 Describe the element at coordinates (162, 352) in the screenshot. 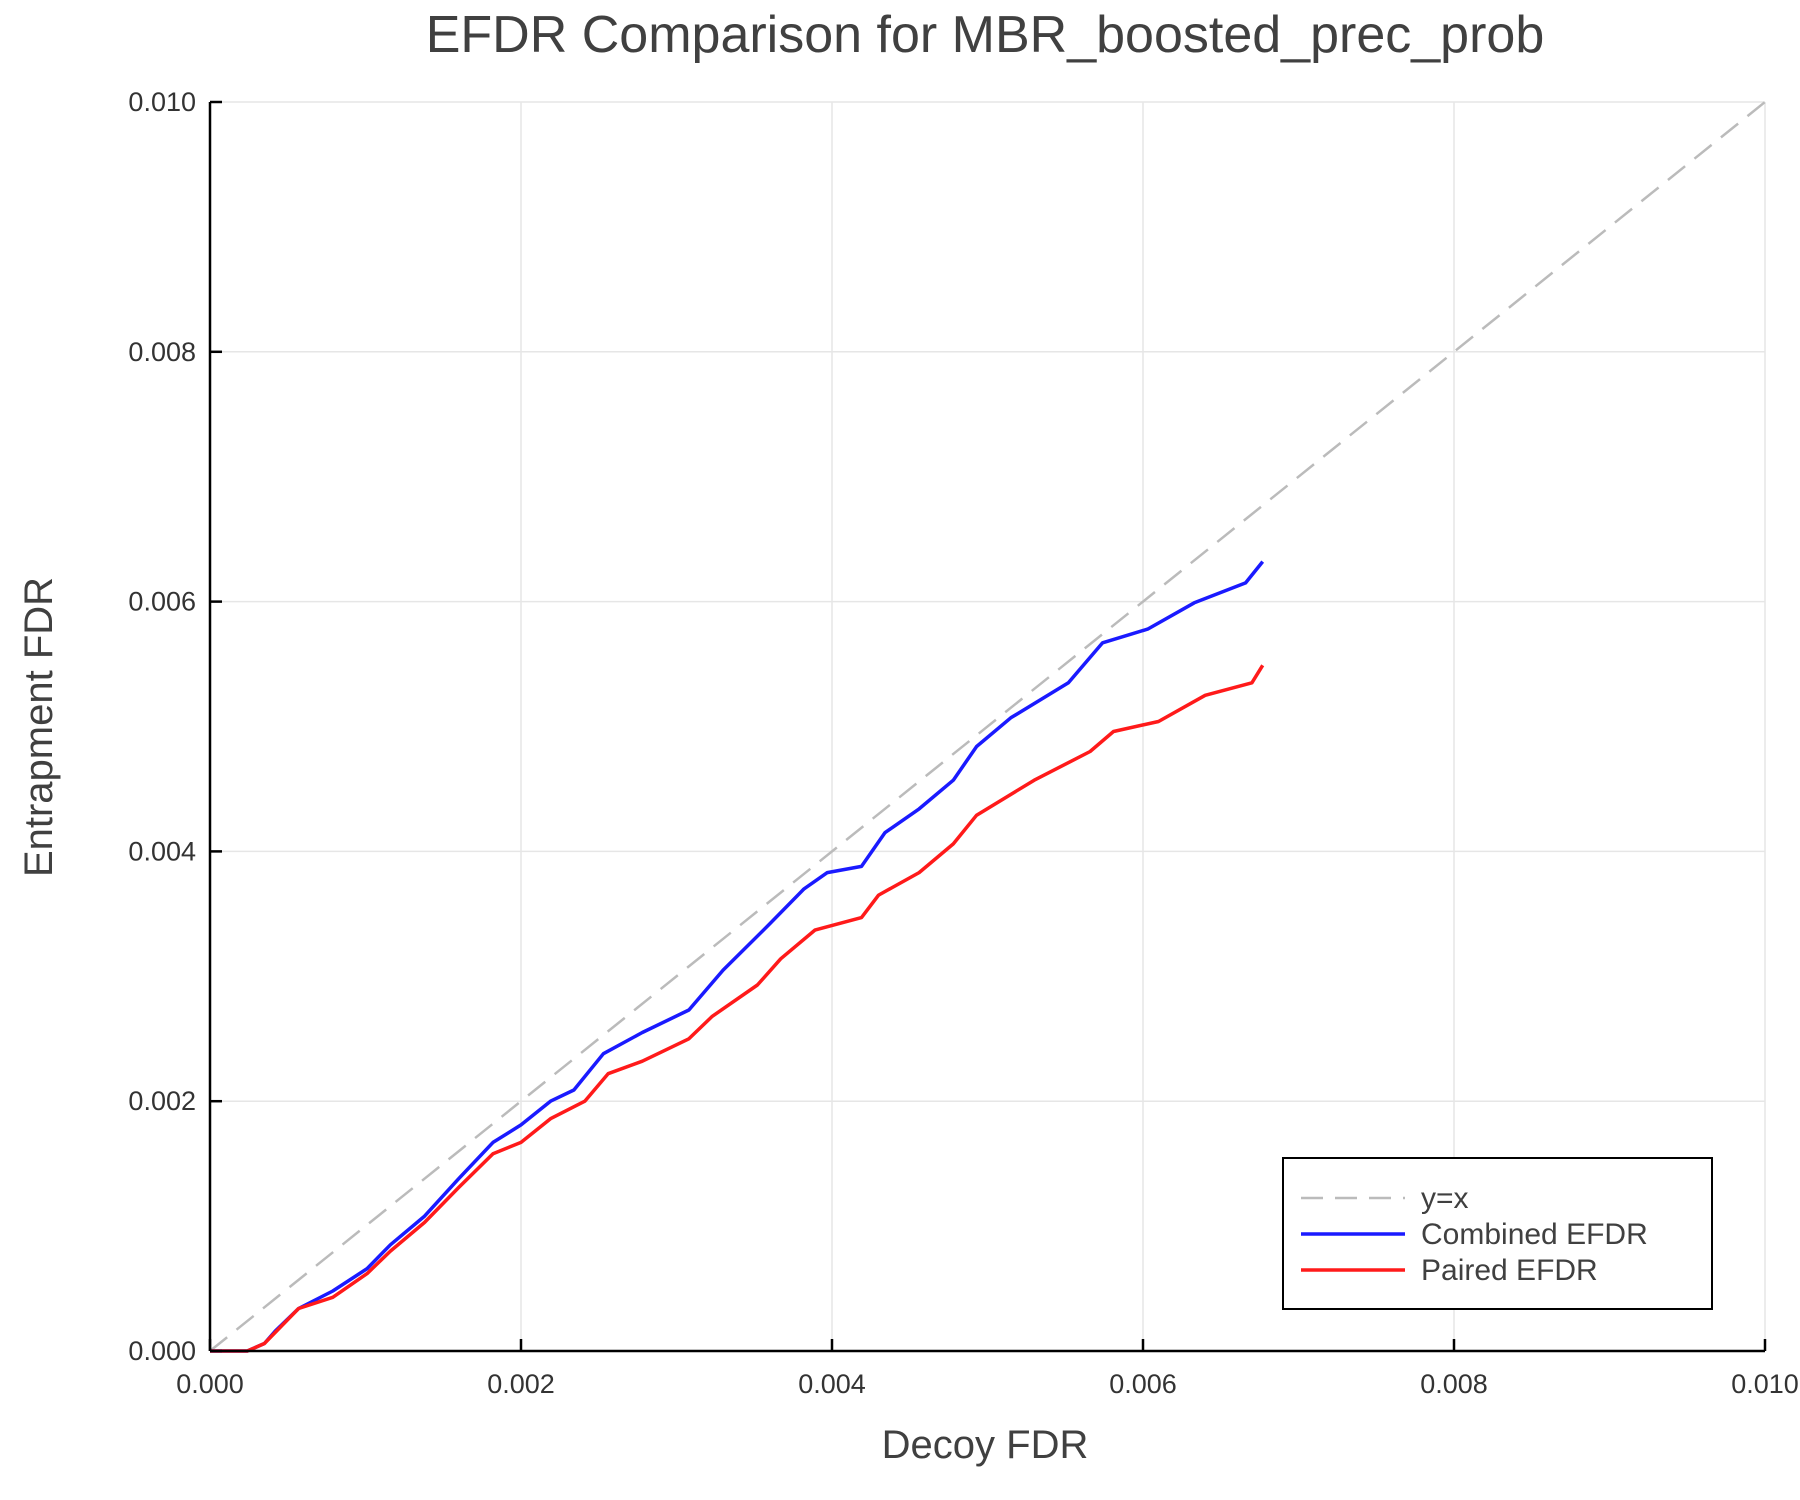

I see `y-tick-label: 0.008` at that location.